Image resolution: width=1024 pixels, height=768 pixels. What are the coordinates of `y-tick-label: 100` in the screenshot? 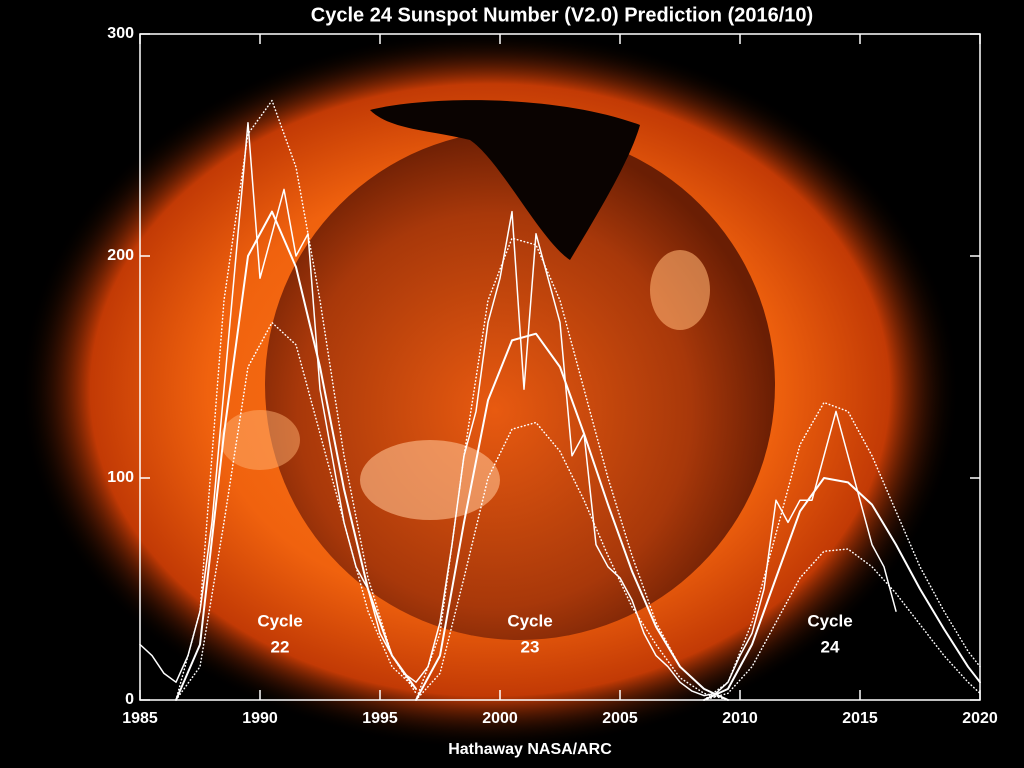 It's located at (120, 477).